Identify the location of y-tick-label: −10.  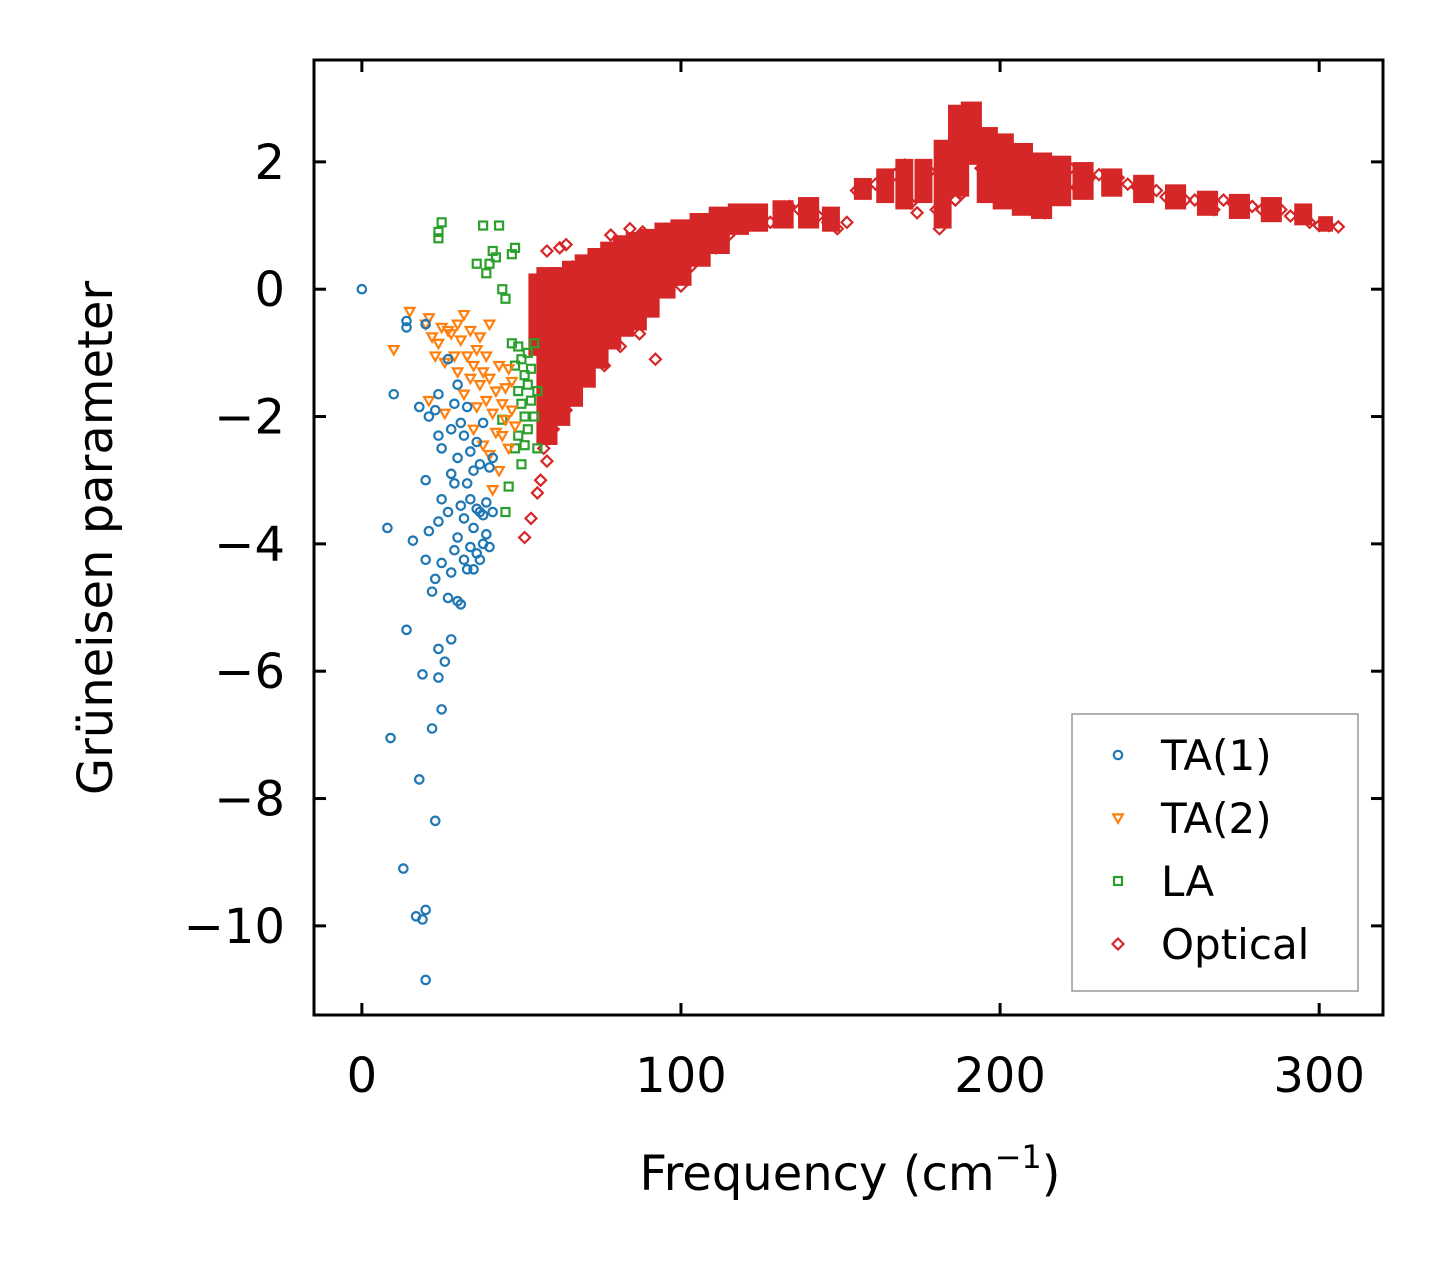
(234, 927).